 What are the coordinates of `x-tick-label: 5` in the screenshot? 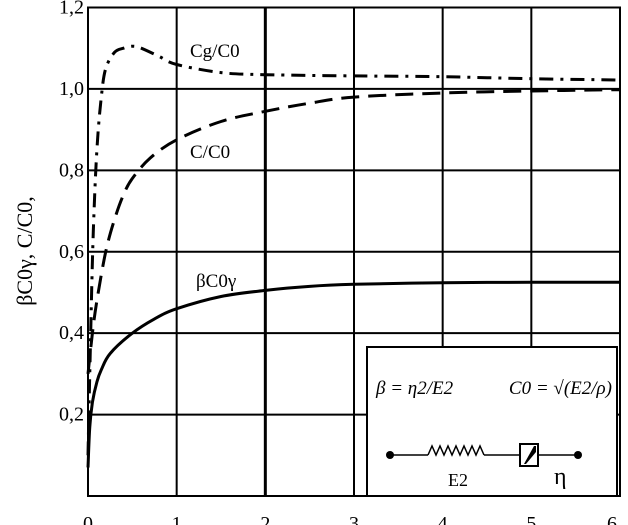 It's located at (531, 519).